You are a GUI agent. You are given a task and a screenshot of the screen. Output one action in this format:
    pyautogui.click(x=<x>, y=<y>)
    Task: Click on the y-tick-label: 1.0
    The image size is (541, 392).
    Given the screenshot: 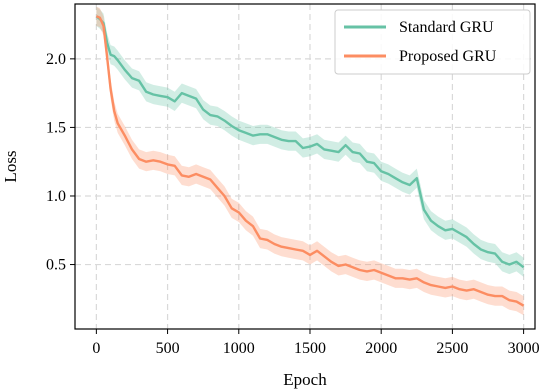 What is the action you would take?
    pyautogui.click(x=56, y=196)
    